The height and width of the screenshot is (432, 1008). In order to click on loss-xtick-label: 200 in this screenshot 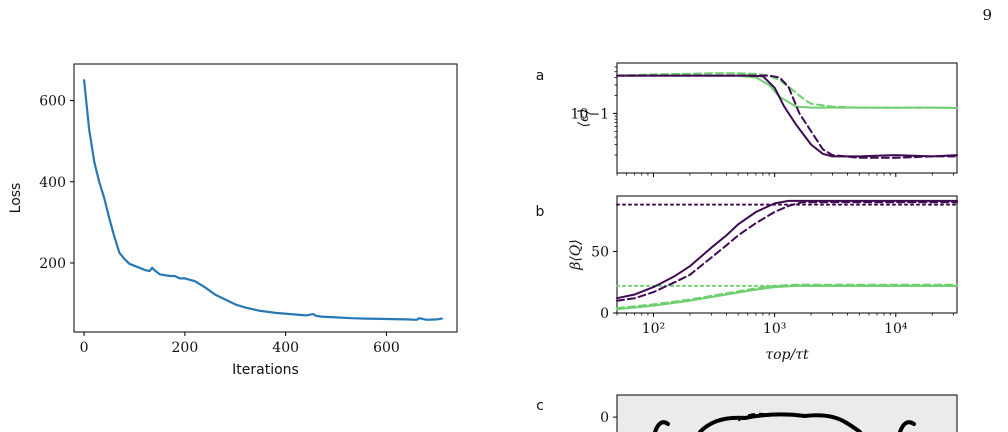, I will do `click(185, 348)`.